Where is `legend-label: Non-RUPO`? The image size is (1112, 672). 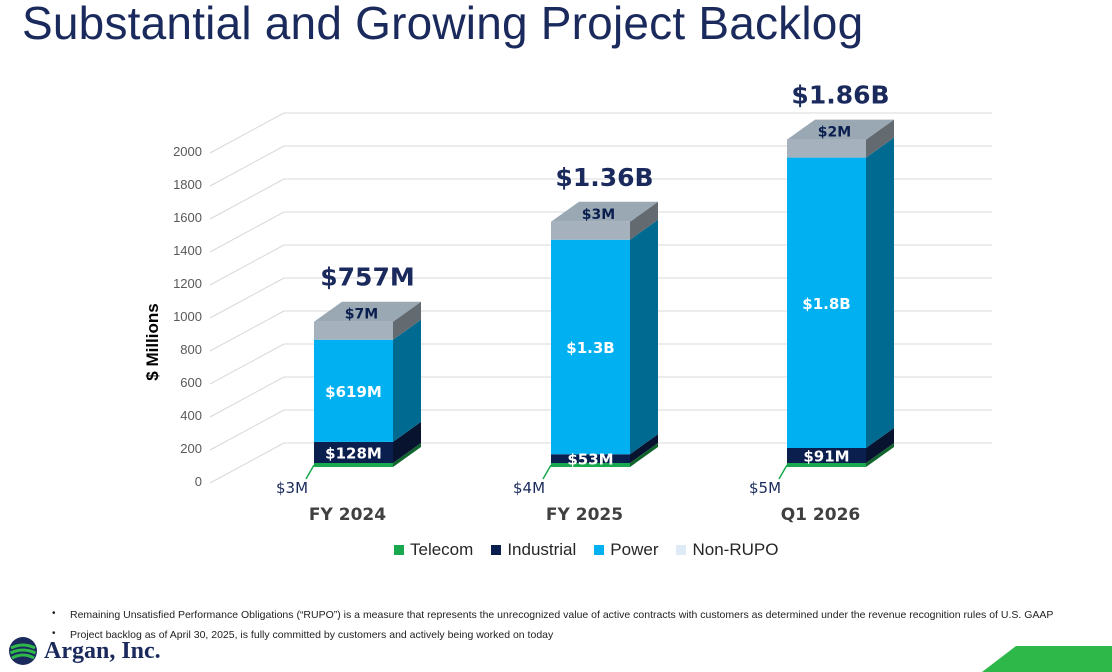 legend-label: Non-RUPO is located at coordinates (735, 549).